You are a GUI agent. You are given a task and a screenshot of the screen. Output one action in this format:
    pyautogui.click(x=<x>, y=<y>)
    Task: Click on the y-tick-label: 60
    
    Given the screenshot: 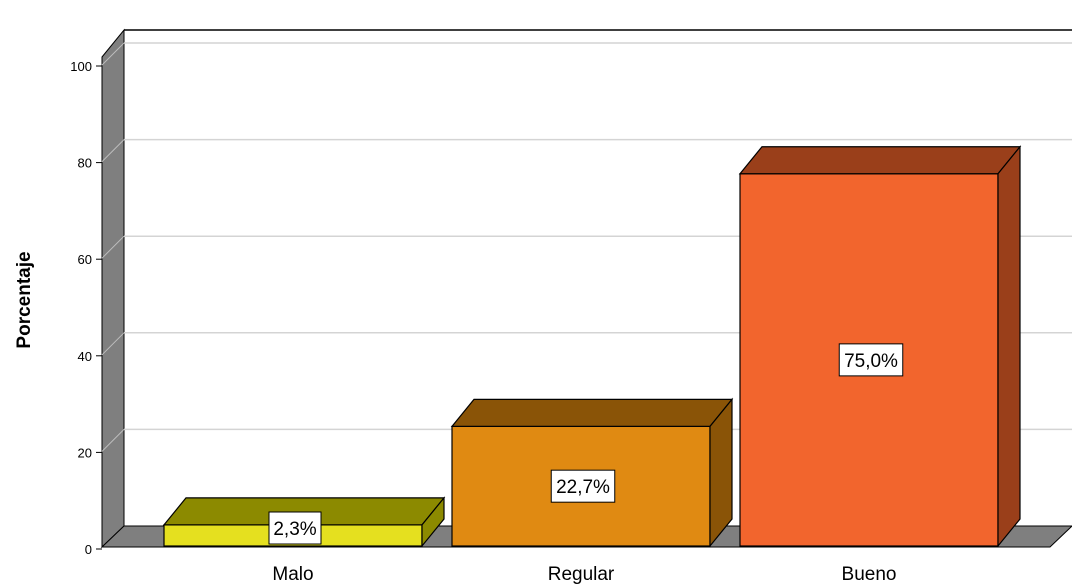 What is the action you would take?
    pyautogui.click(x=85, y=259)
    